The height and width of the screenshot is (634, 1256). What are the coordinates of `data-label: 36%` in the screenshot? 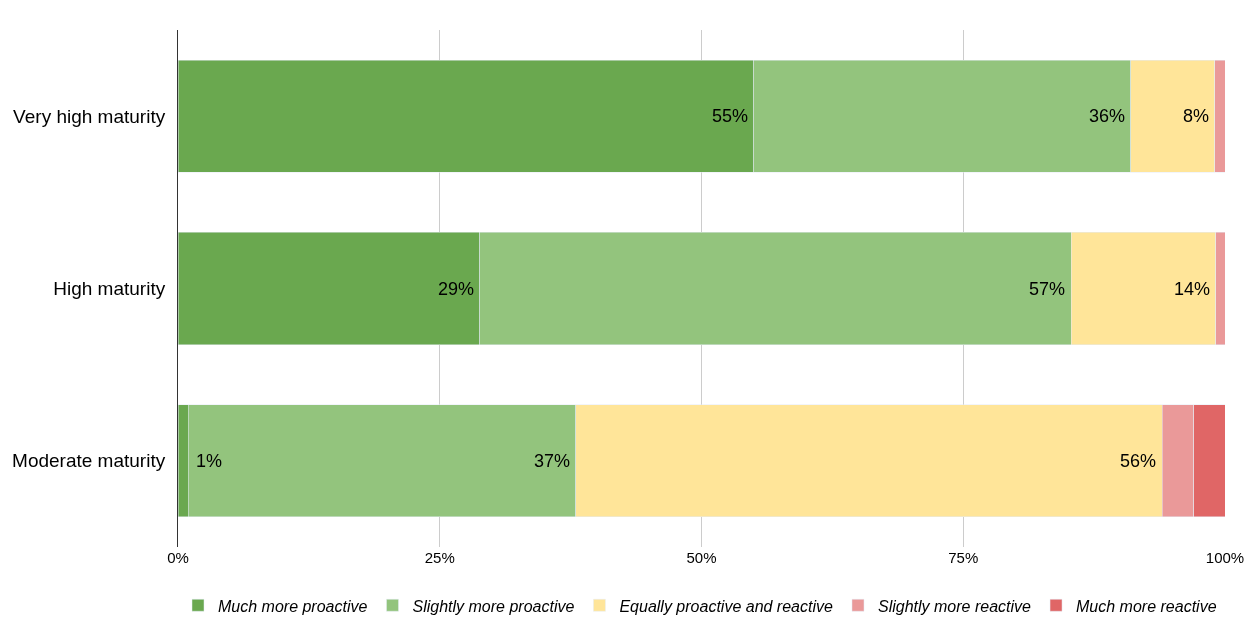 It's located at (1107, 116).